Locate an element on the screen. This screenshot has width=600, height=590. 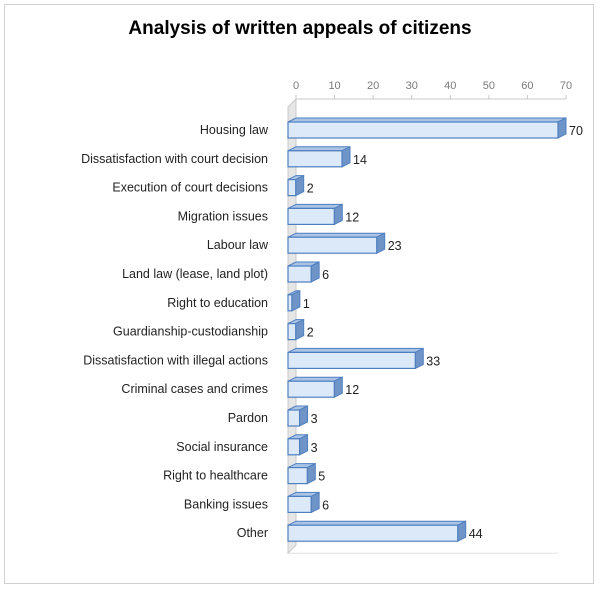
chart-title: Analysis of written appeals of citizens is located at coordinates (300, 28).